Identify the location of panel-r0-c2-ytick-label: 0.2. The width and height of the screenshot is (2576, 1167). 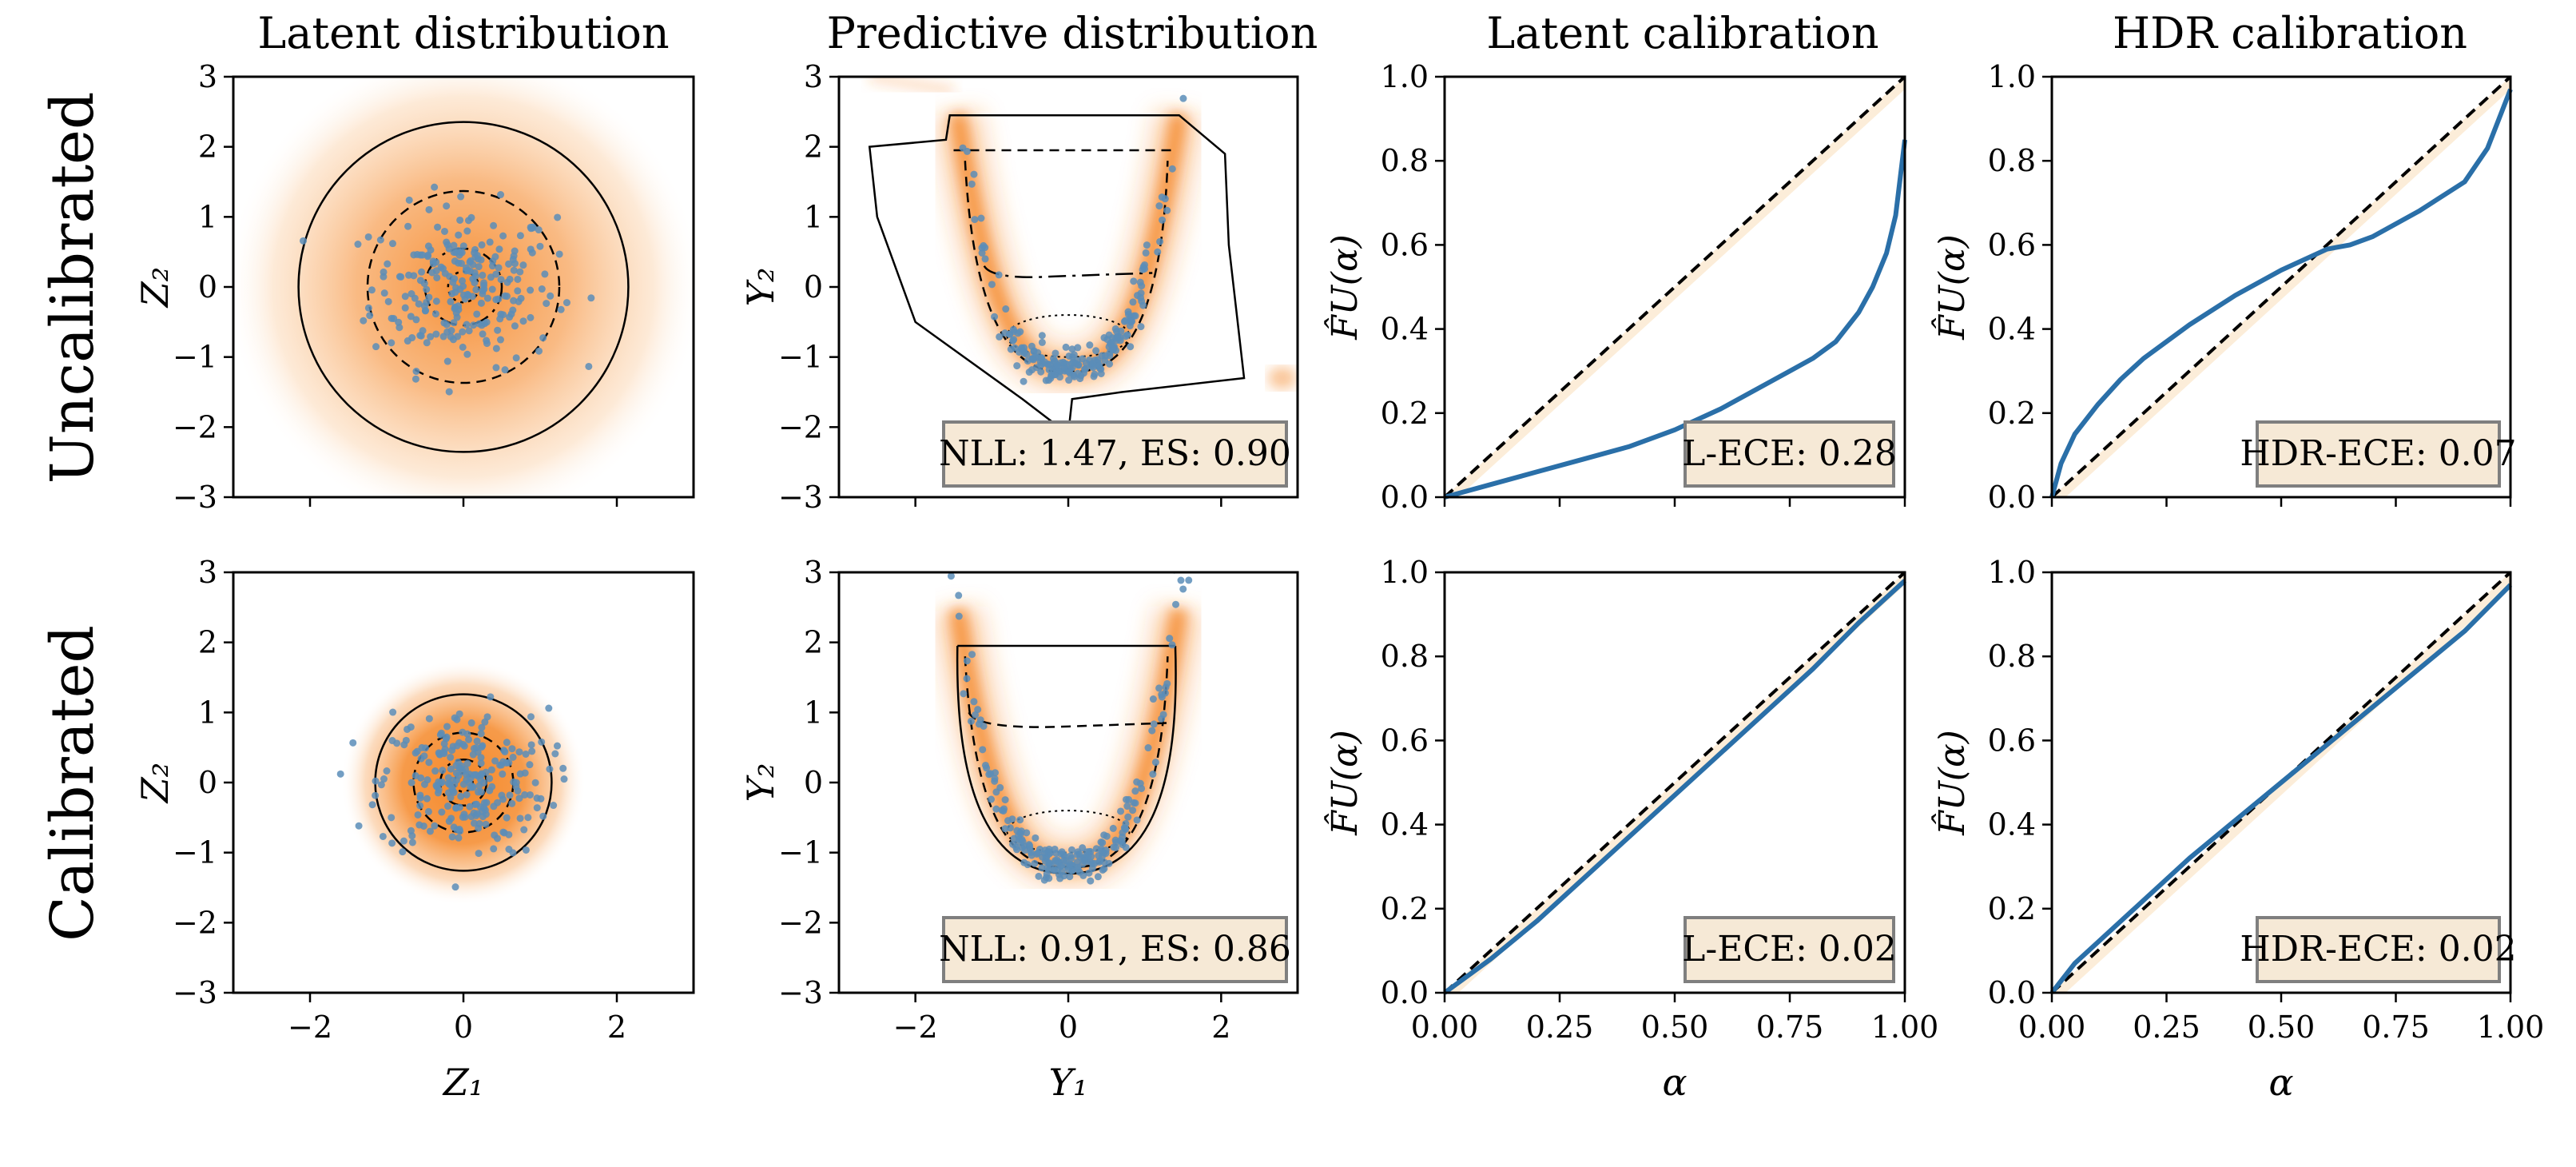
(1405, 413).